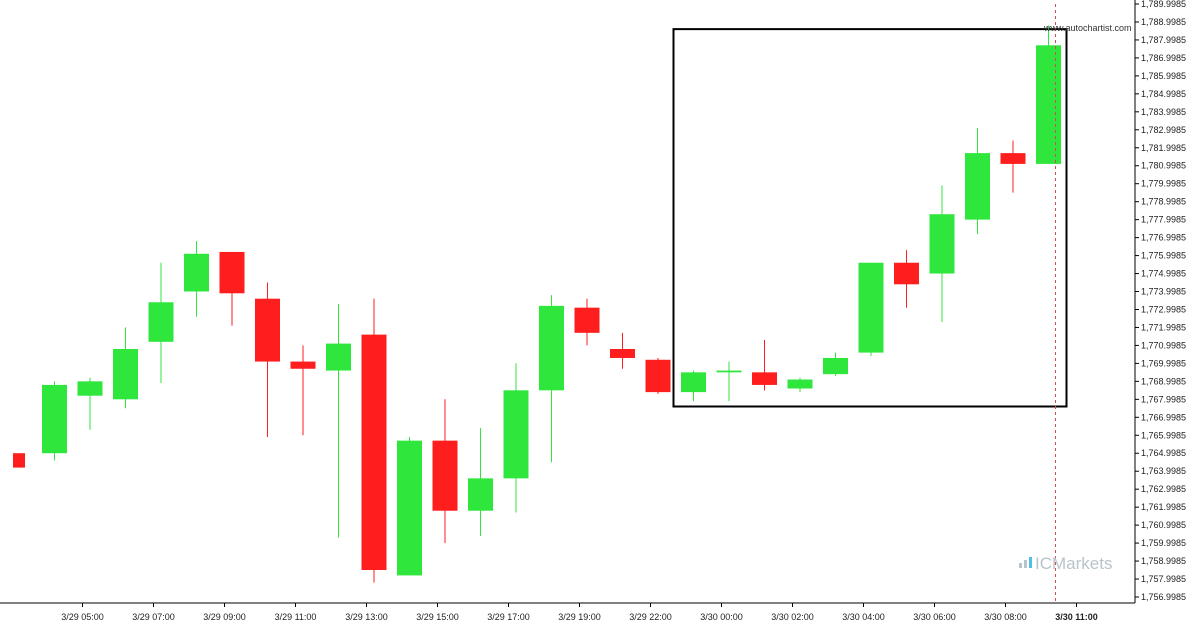 Image resolution: width=1200 pixels, height=630 pixels. I want to click on x-tick-label: 3/29 07:00, so click(153, 617).